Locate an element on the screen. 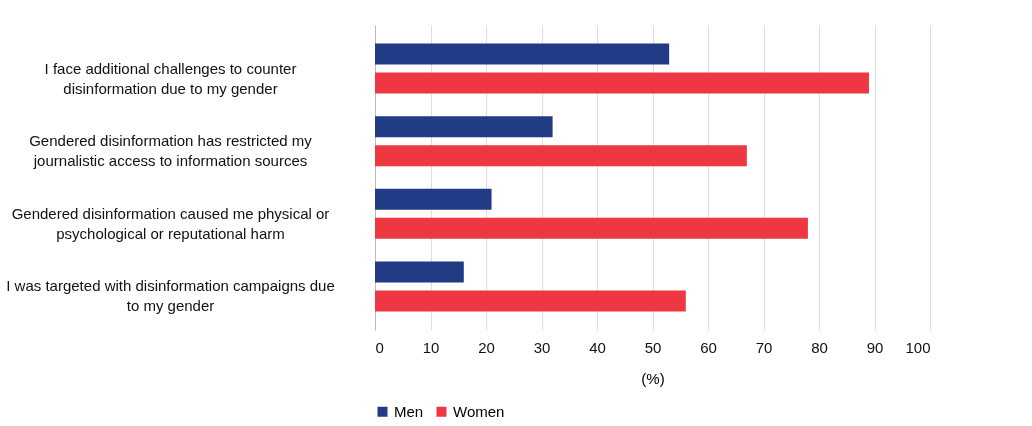 Image resolution: width=1032 pixels, height=426 pixels. x-axis-title: (%) is located at coordinates (653, 378).